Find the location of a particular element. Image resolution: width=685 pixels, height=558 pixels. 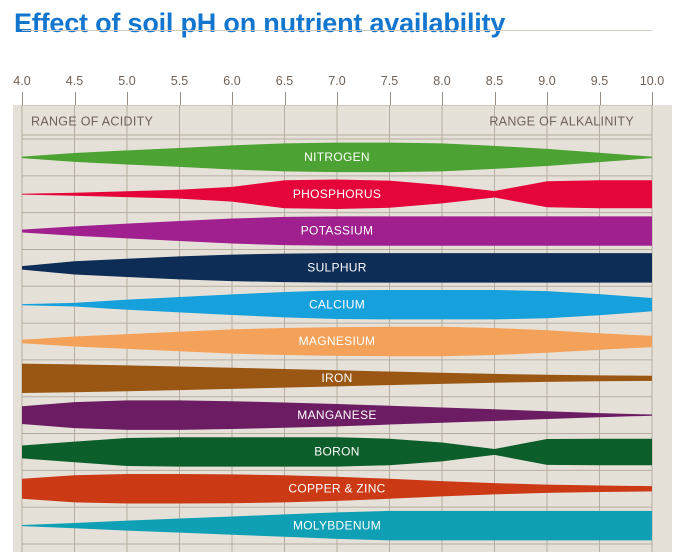

nutrient-band-label: IRON is located at coordinates (336, 378).